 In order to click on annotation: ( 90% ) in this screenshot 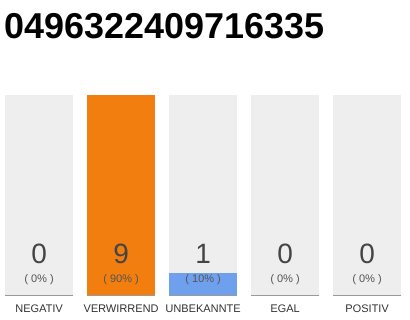, I will do `click(121, 279)`.